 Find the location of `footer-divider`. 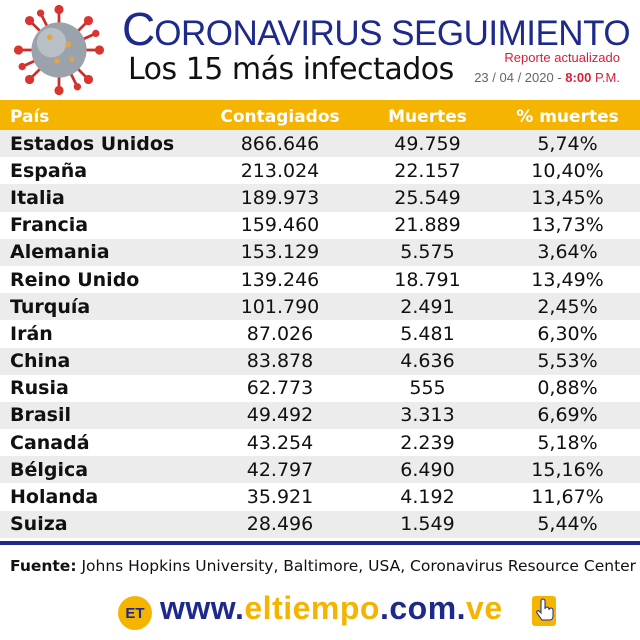

footer-divider is located at coordinates (320, 543).